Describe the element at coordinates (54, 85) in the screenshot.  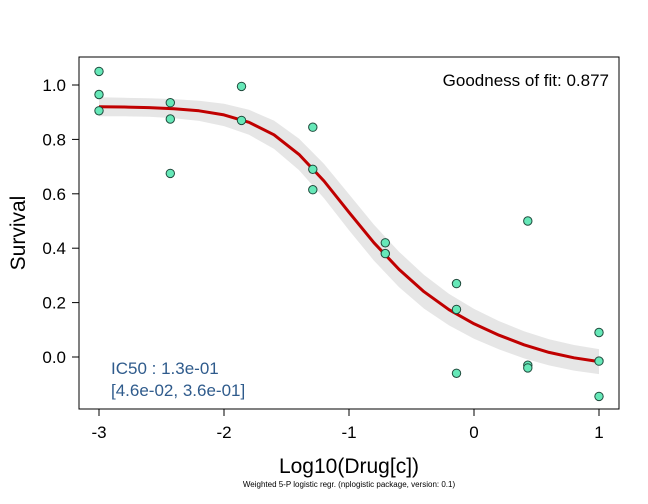
I see `y-tick-label: 1.0` at that location.